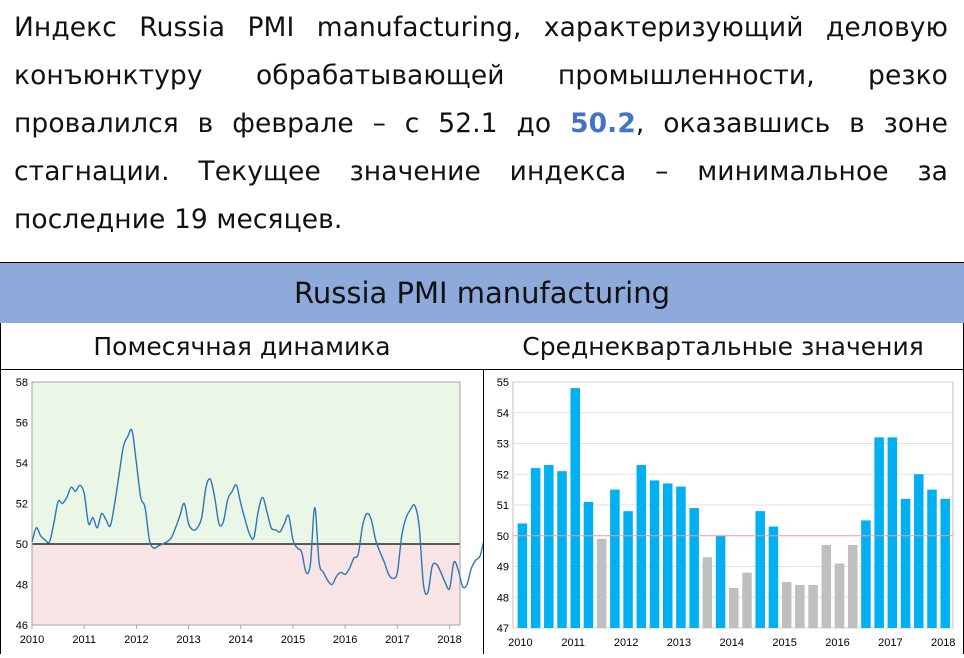  What do you see at coordinates (603, 123) in the screenshot?
I see `highlight-value: 50.2` at bounding box center [603, 123].